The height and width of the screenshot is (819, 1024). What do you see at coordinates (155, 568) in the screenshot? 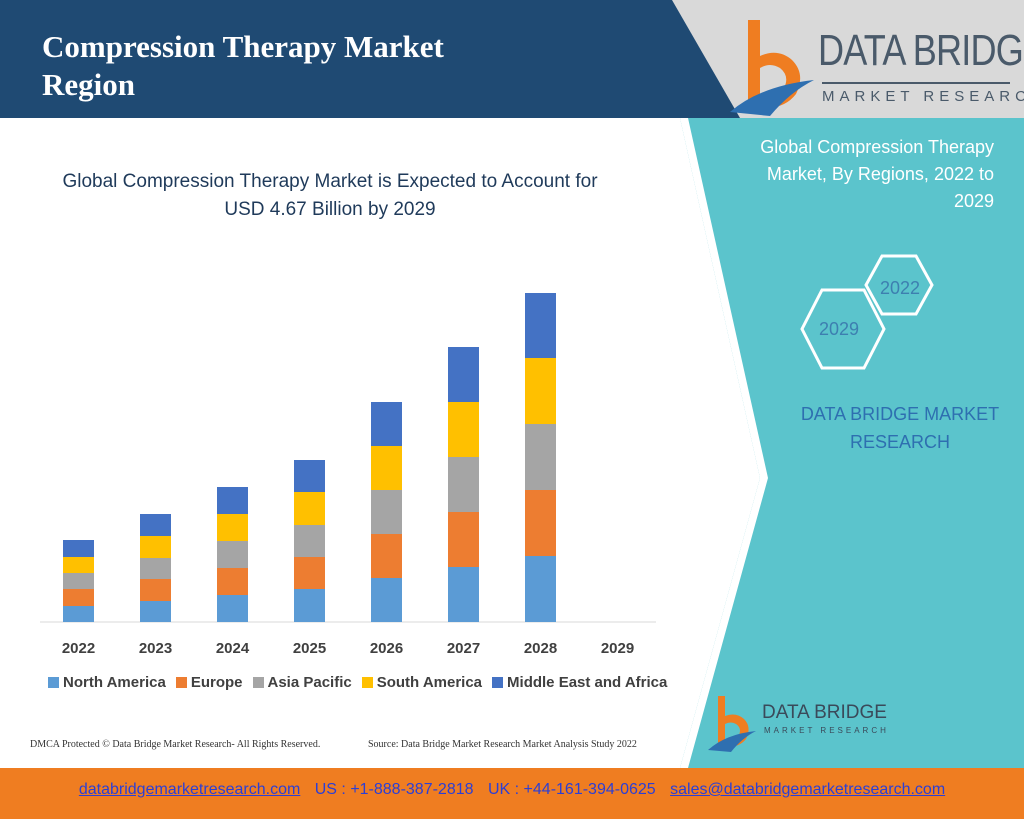
I see `bar-segment-2023-asia-pacific` at bounding box center [155, 568].